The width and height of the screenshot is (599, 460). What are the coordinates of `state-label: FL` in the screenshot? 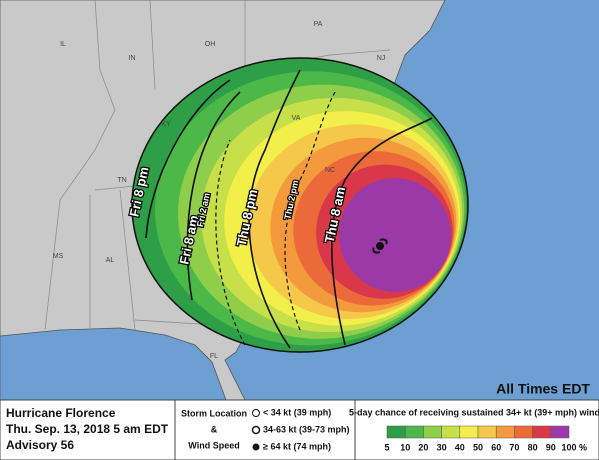 It's located at (214, 356).